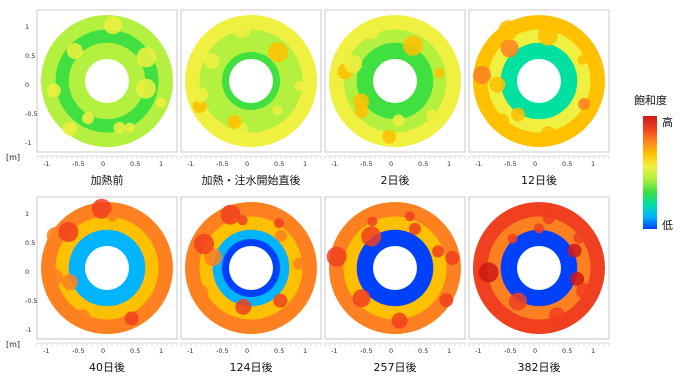  Describe the element at coordinates (31, 301) in the screenshot. I see `y-tick-label: -0.5` at that location.